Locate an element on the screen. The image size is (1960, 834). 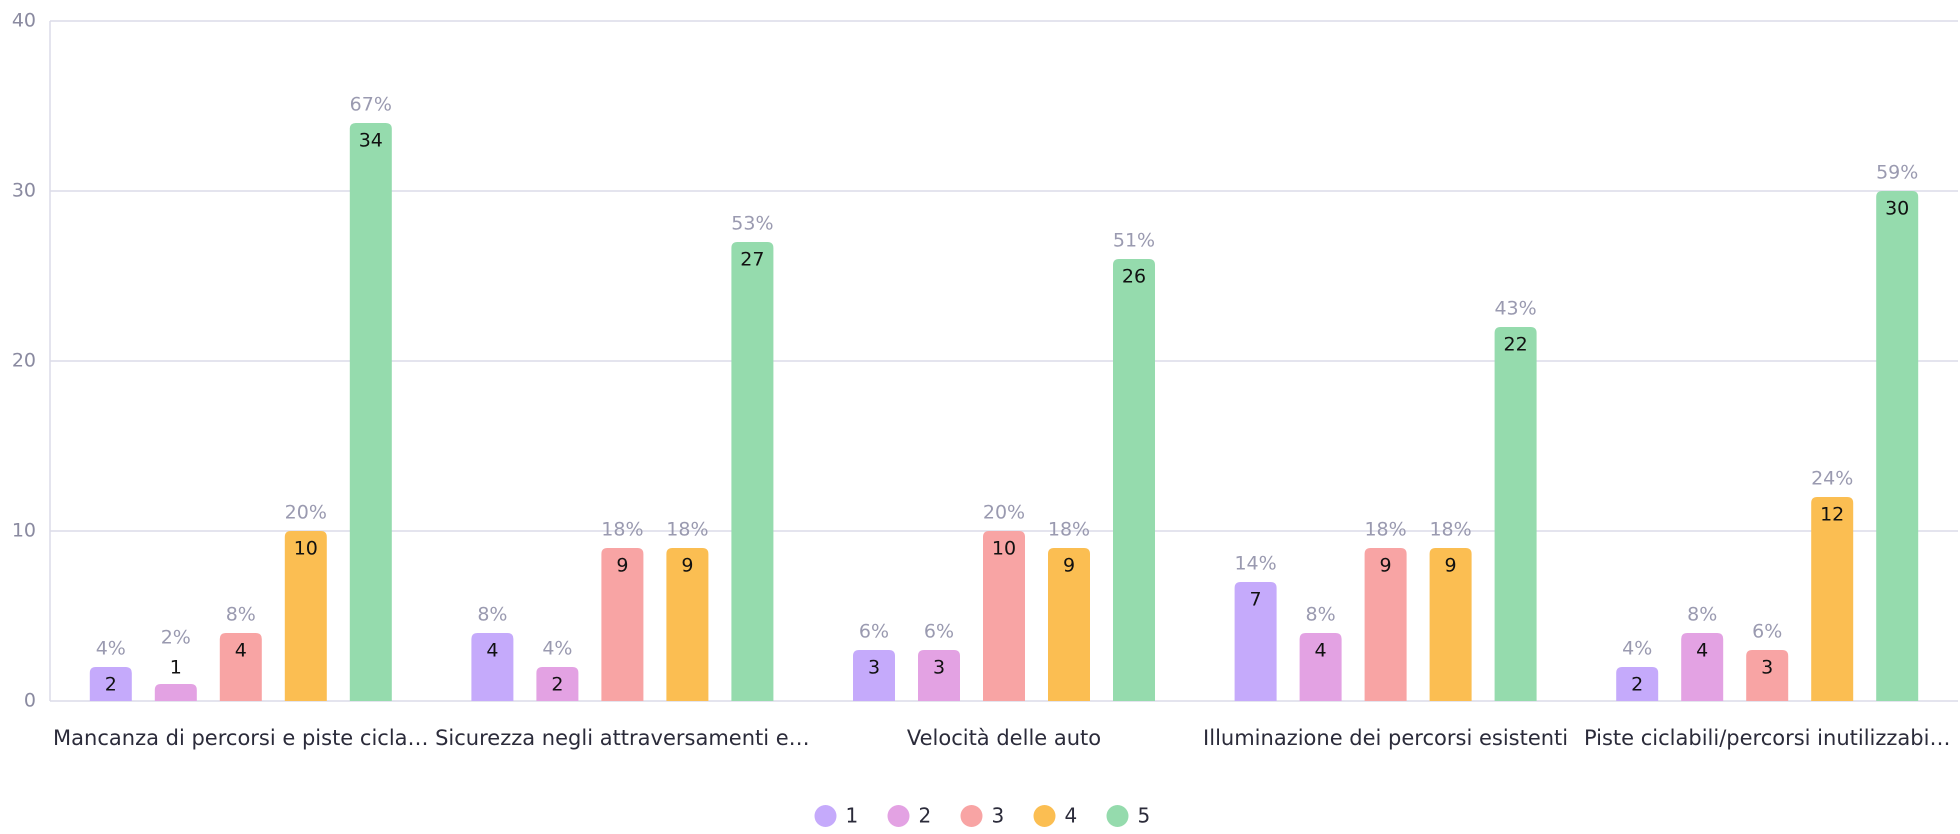
legend-label: 5 is located at coordinates (1144, 816).